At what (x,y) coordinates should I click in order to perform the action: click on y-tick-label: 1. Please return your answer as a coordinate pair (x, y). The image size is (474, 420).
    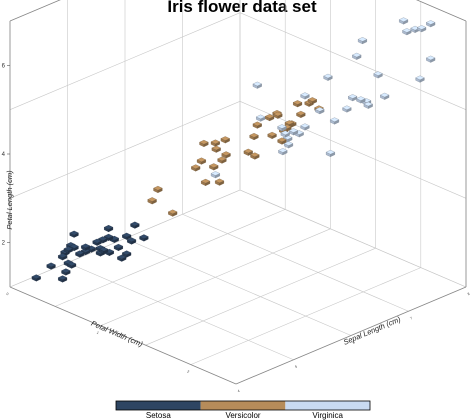
    Looking at the image, I should click on (97, 333).